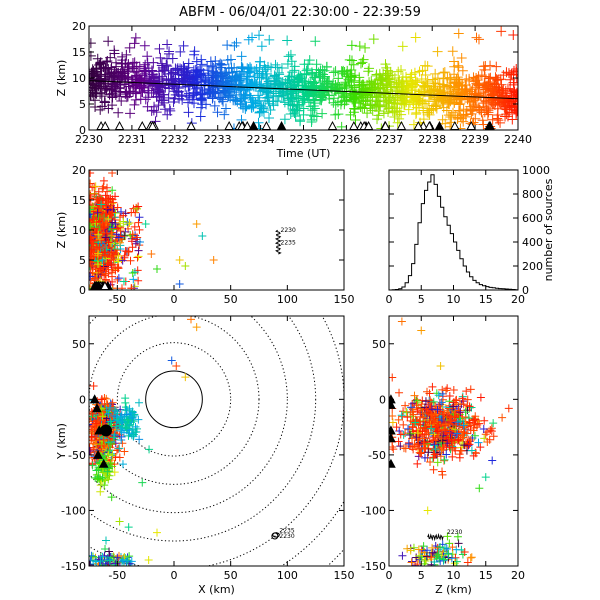 The image size is (600, 600). I want to click on range-ring, so click(174, 399).